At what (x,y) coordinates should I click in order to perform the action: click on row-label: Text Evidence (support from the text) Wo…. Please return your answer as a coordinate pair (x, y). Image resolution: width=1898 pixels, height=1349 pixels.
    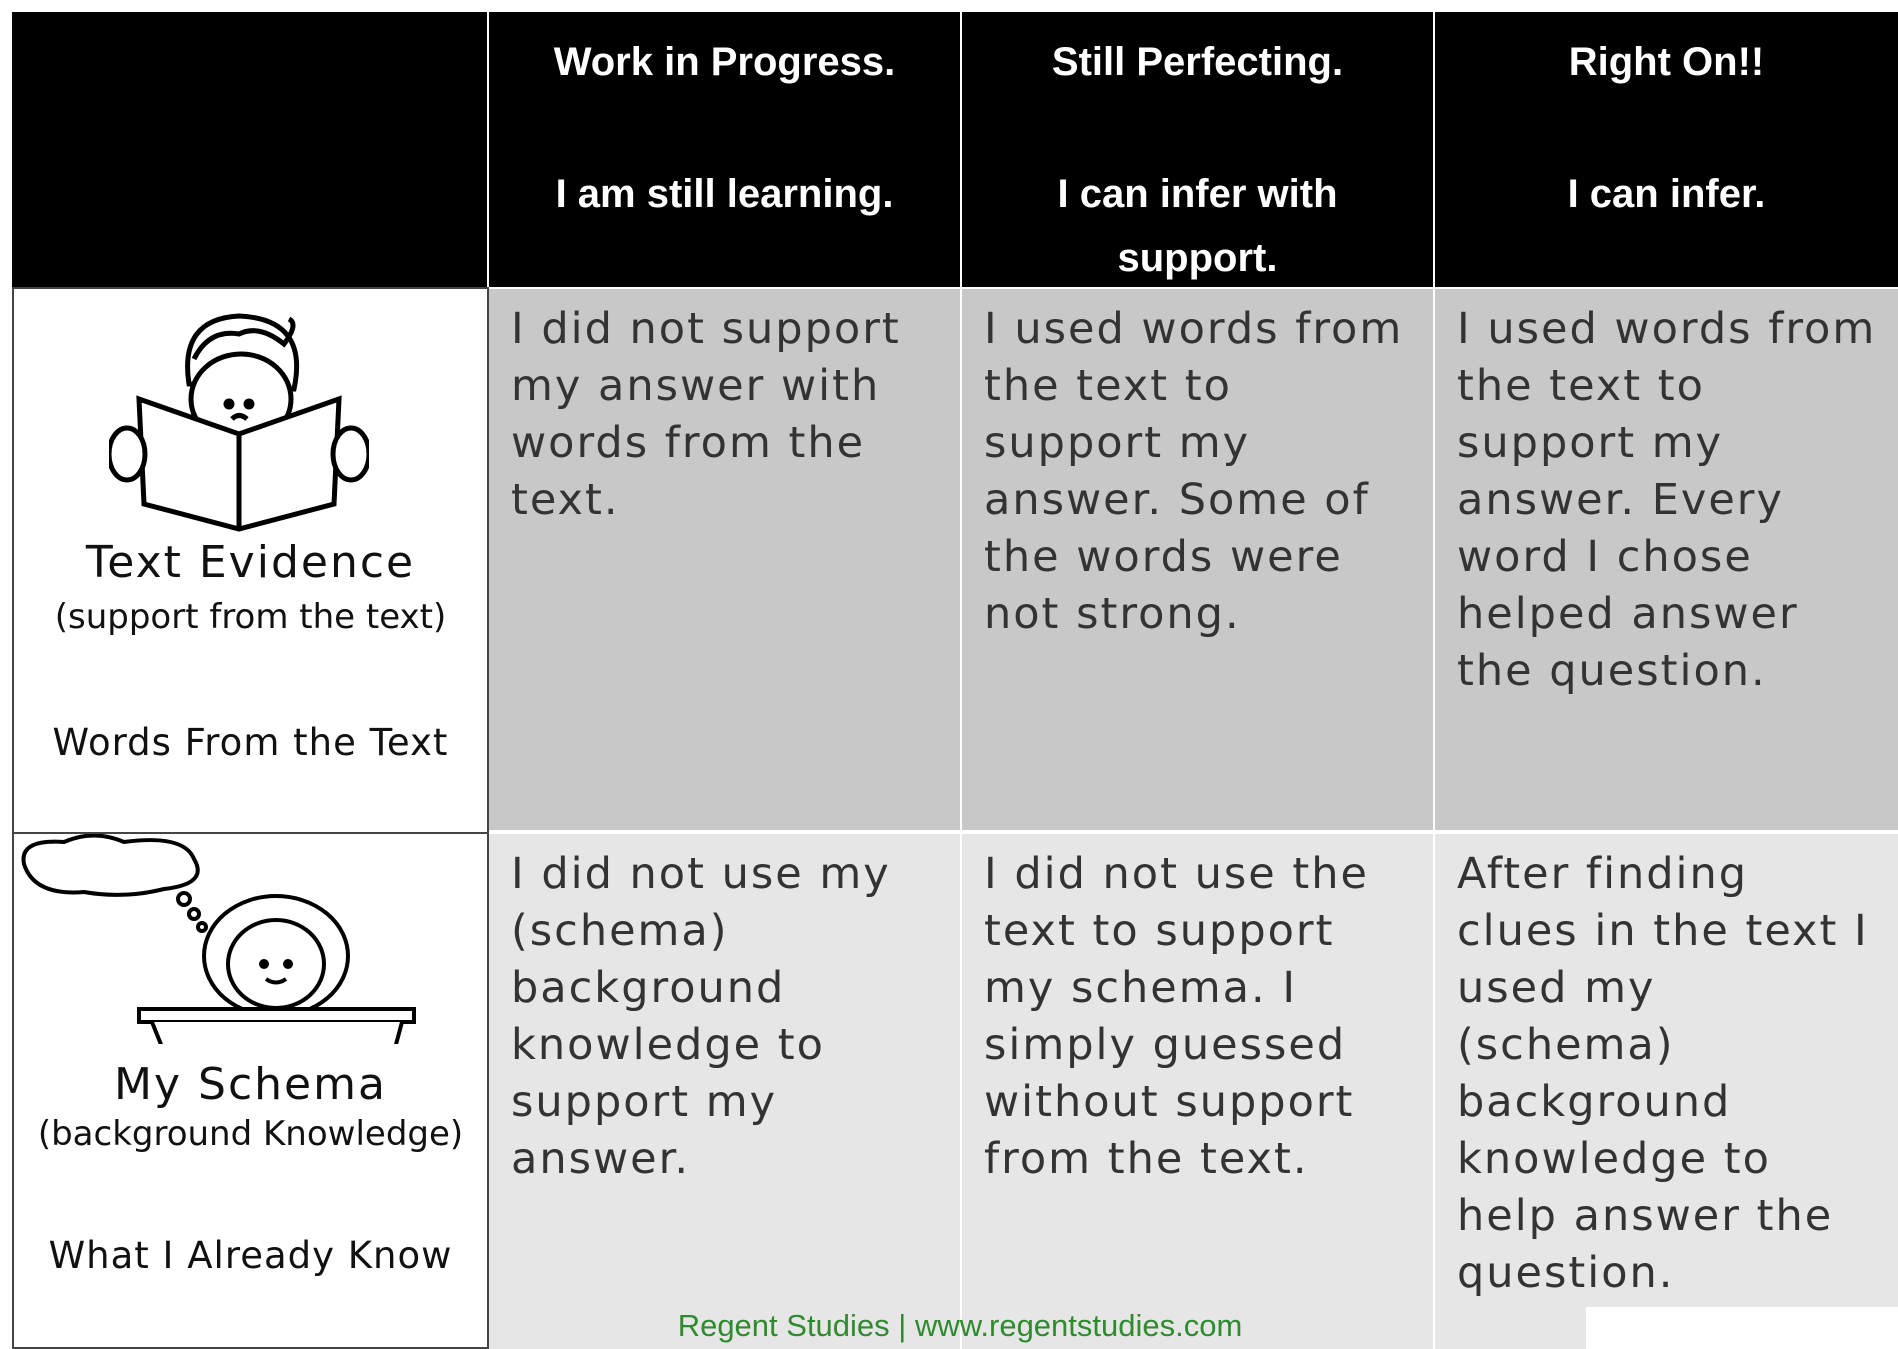
    Looking at the image, I should click on (250, 560).